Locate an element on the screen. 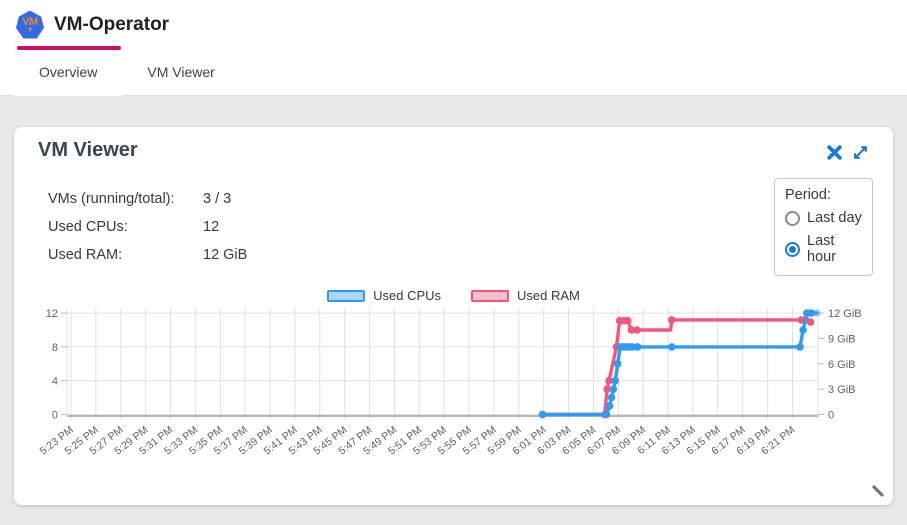 The width and height of the screenshot is (907, 525). y-right-tick-label: 12 GiB is located at coordinates (845, 314).